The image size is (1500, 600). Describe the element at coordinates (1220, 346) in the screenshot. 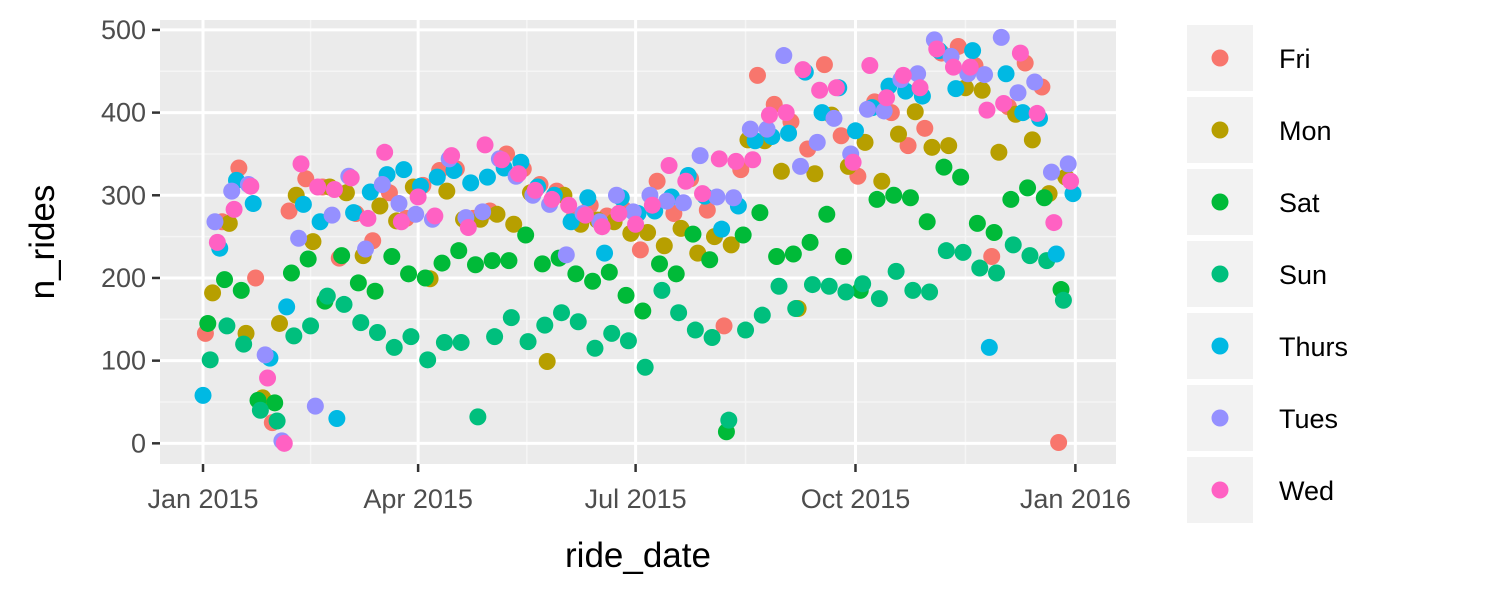

I see `legend-swatch-thurs` at that location.